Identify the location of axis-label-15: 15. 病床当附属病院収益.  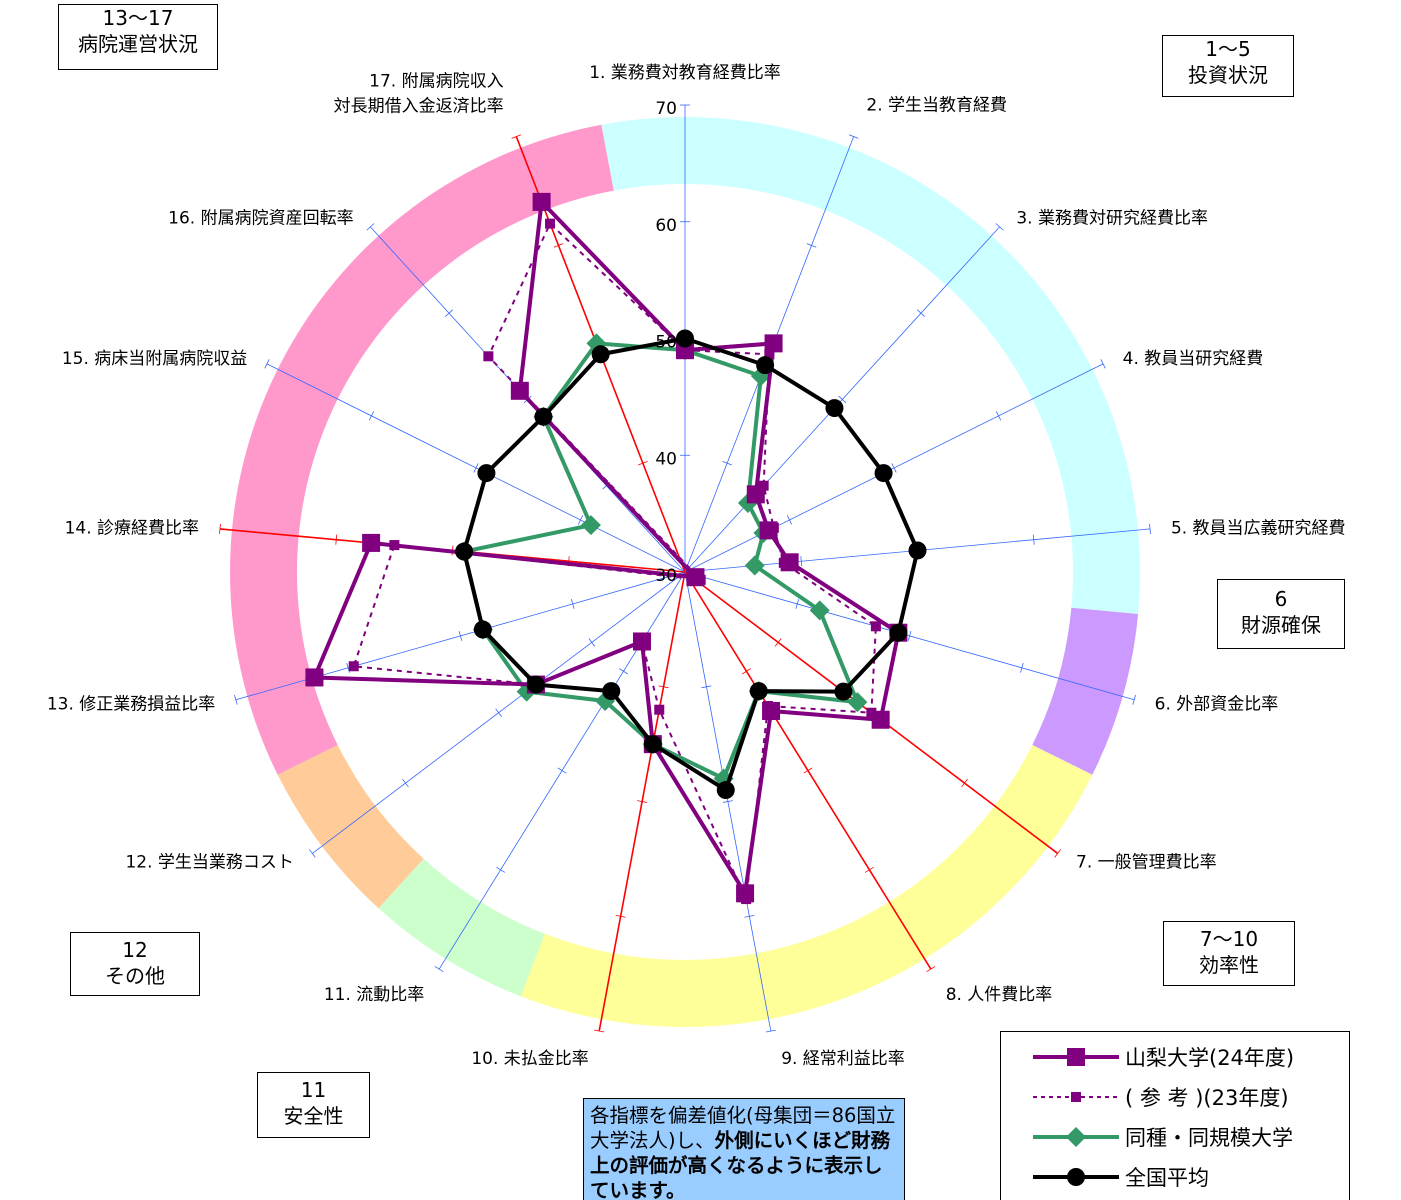
(154, 359).